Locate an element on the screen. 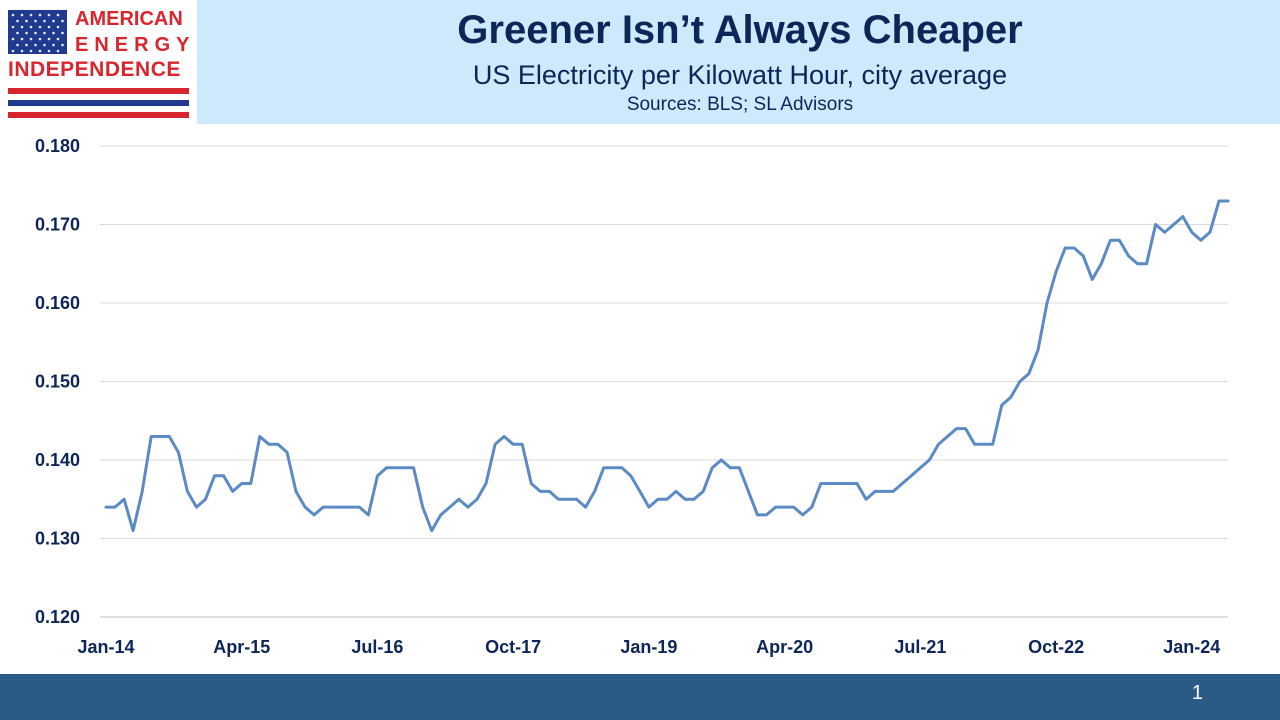  logo-text-american: AMERICAN is located at coordinates (129, 19).